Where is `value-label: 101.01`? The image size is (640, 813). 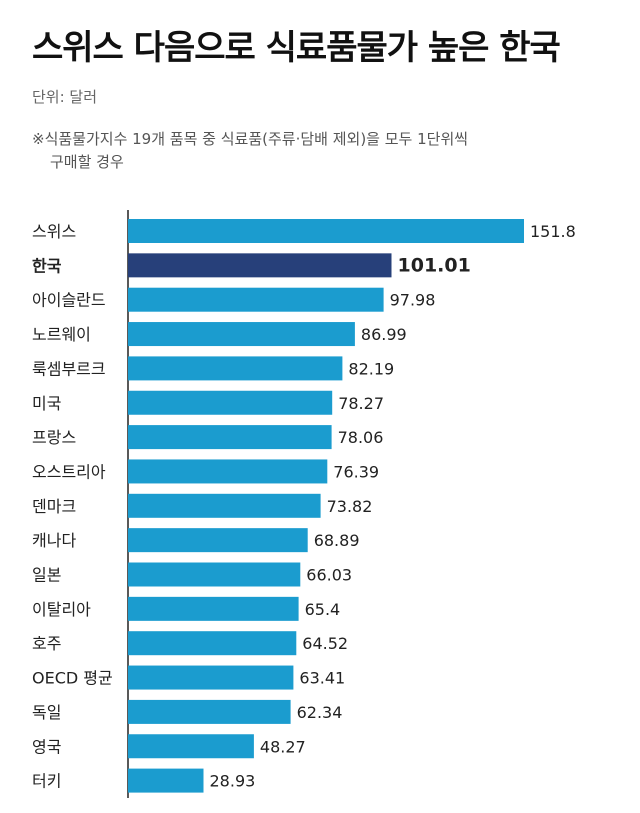
value-label: 101.01 is located at coordinates (434, 265).